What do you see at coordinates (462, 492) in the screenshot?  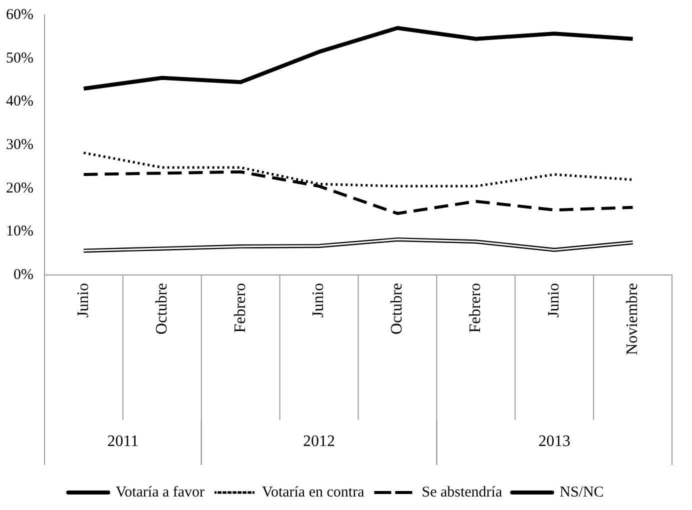 I see `legend-label: Se abstendría` at bounding box center [462, 492].